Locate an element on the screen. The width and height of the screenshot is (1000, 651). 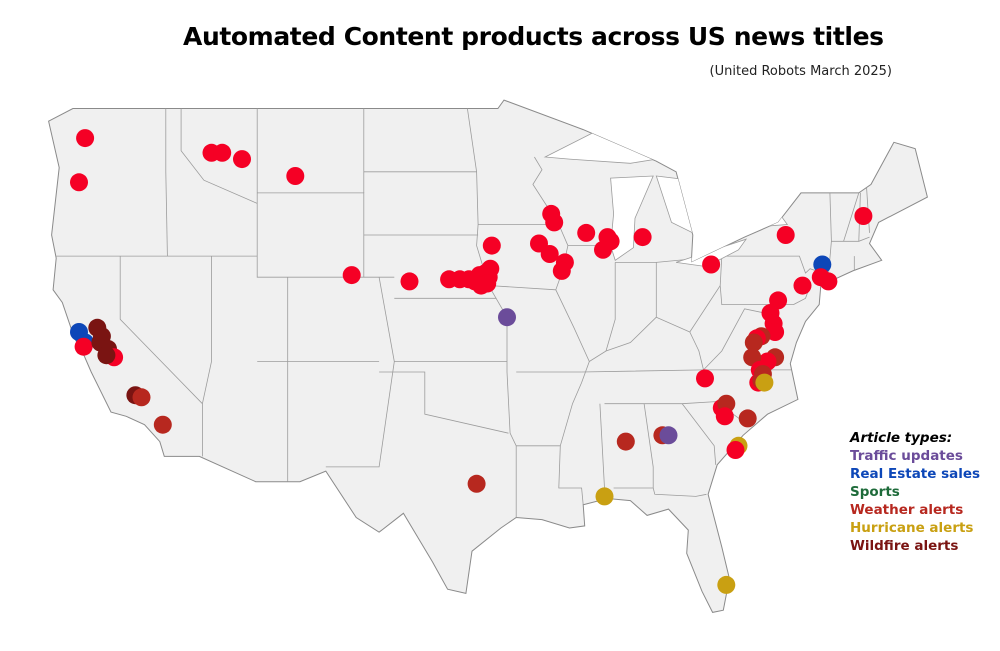
location-marker-wildfire is located at coordinates (106, 355).